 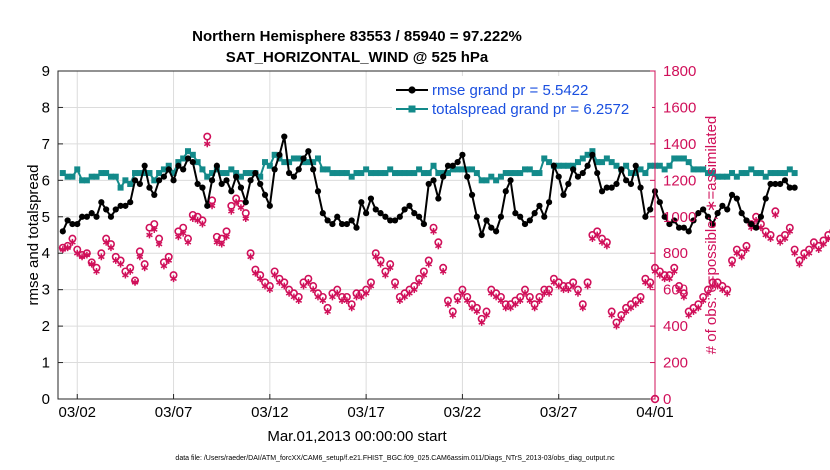 What do you see at coordinates (679, 217) in the screenshot?
I see `y-right-tick-label: 1000` at bounding box center [679, 217].